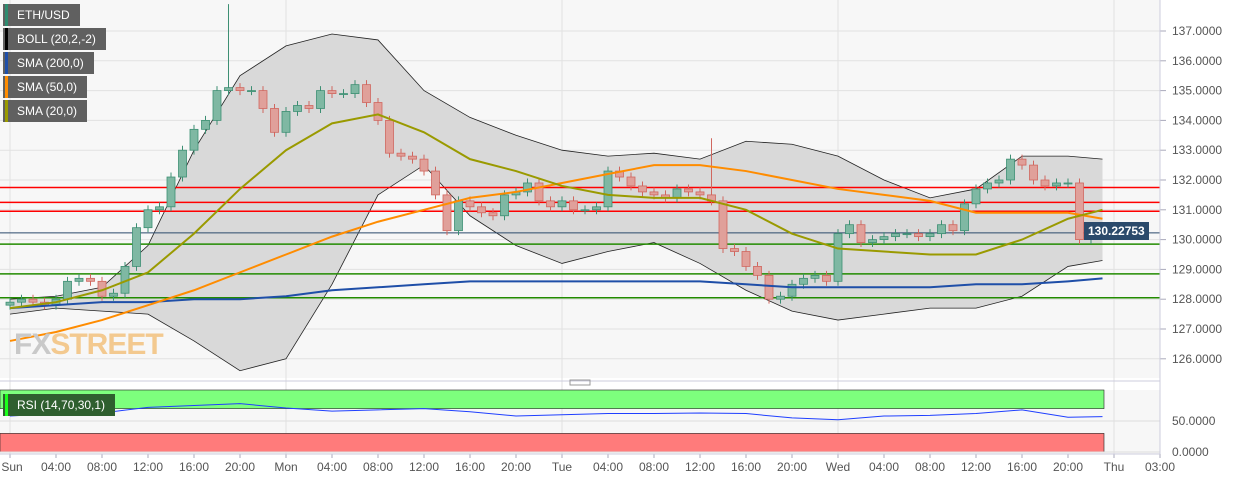  Describe the element at coordinates (1197, 61) in the screenshot. I see `y-tick-label: 136.0000` at that location.